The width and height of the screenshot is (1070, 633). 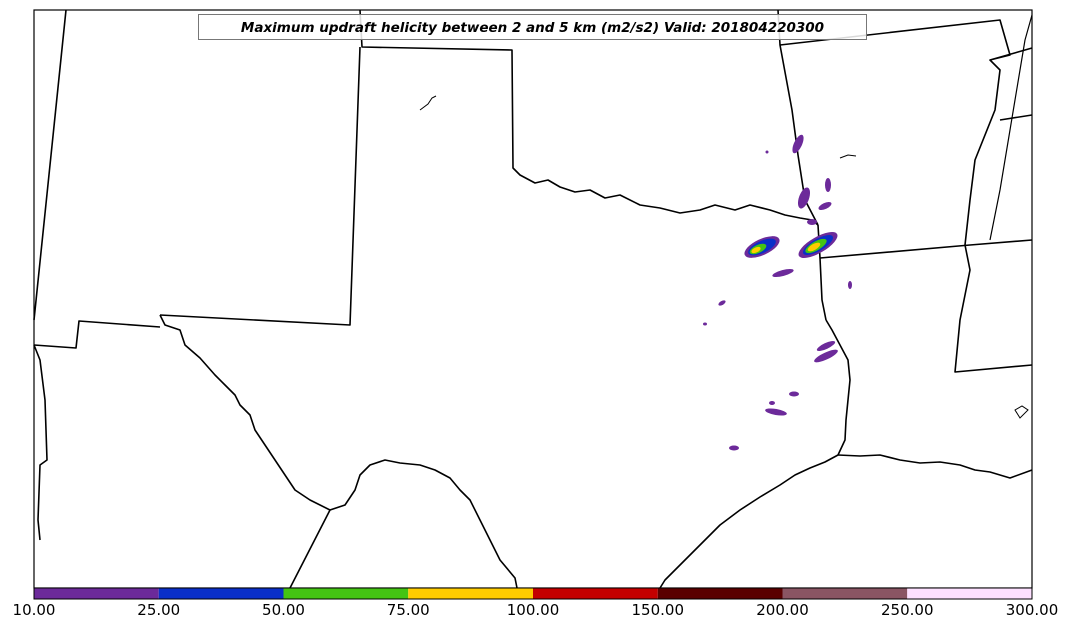 What do you see at coordinates (756, 250) in the screenshot?
I see `cell-1-yellow` at bounding box center [756, 250].